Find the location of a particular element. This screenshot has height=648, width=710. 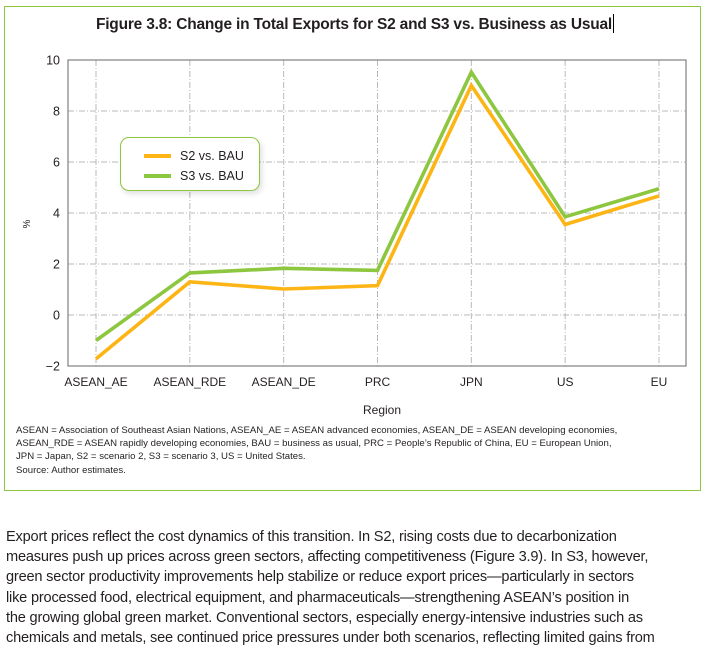

legend-label-s3: S3 vs. BAU is located at coordinates (212, 176).